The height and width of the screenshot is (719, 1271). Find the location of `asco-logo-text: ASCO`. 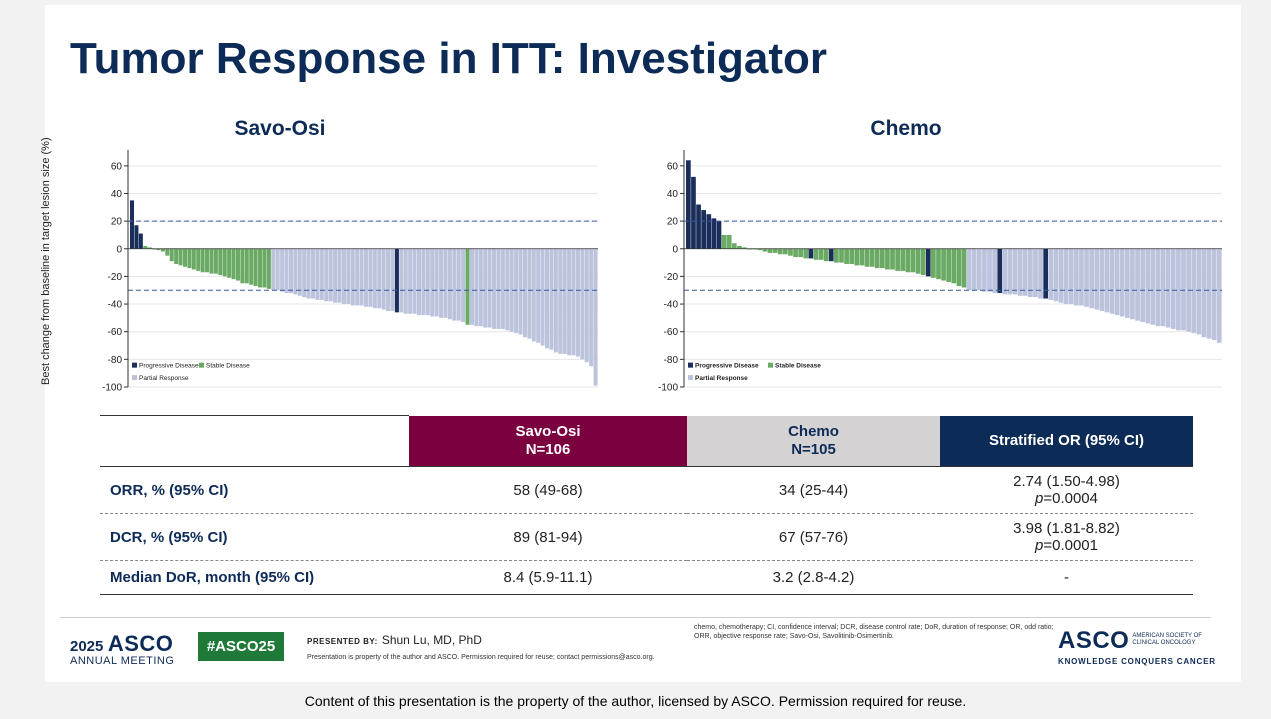

asco-logo-text: ASCO is located at coordinates (1094, 640).